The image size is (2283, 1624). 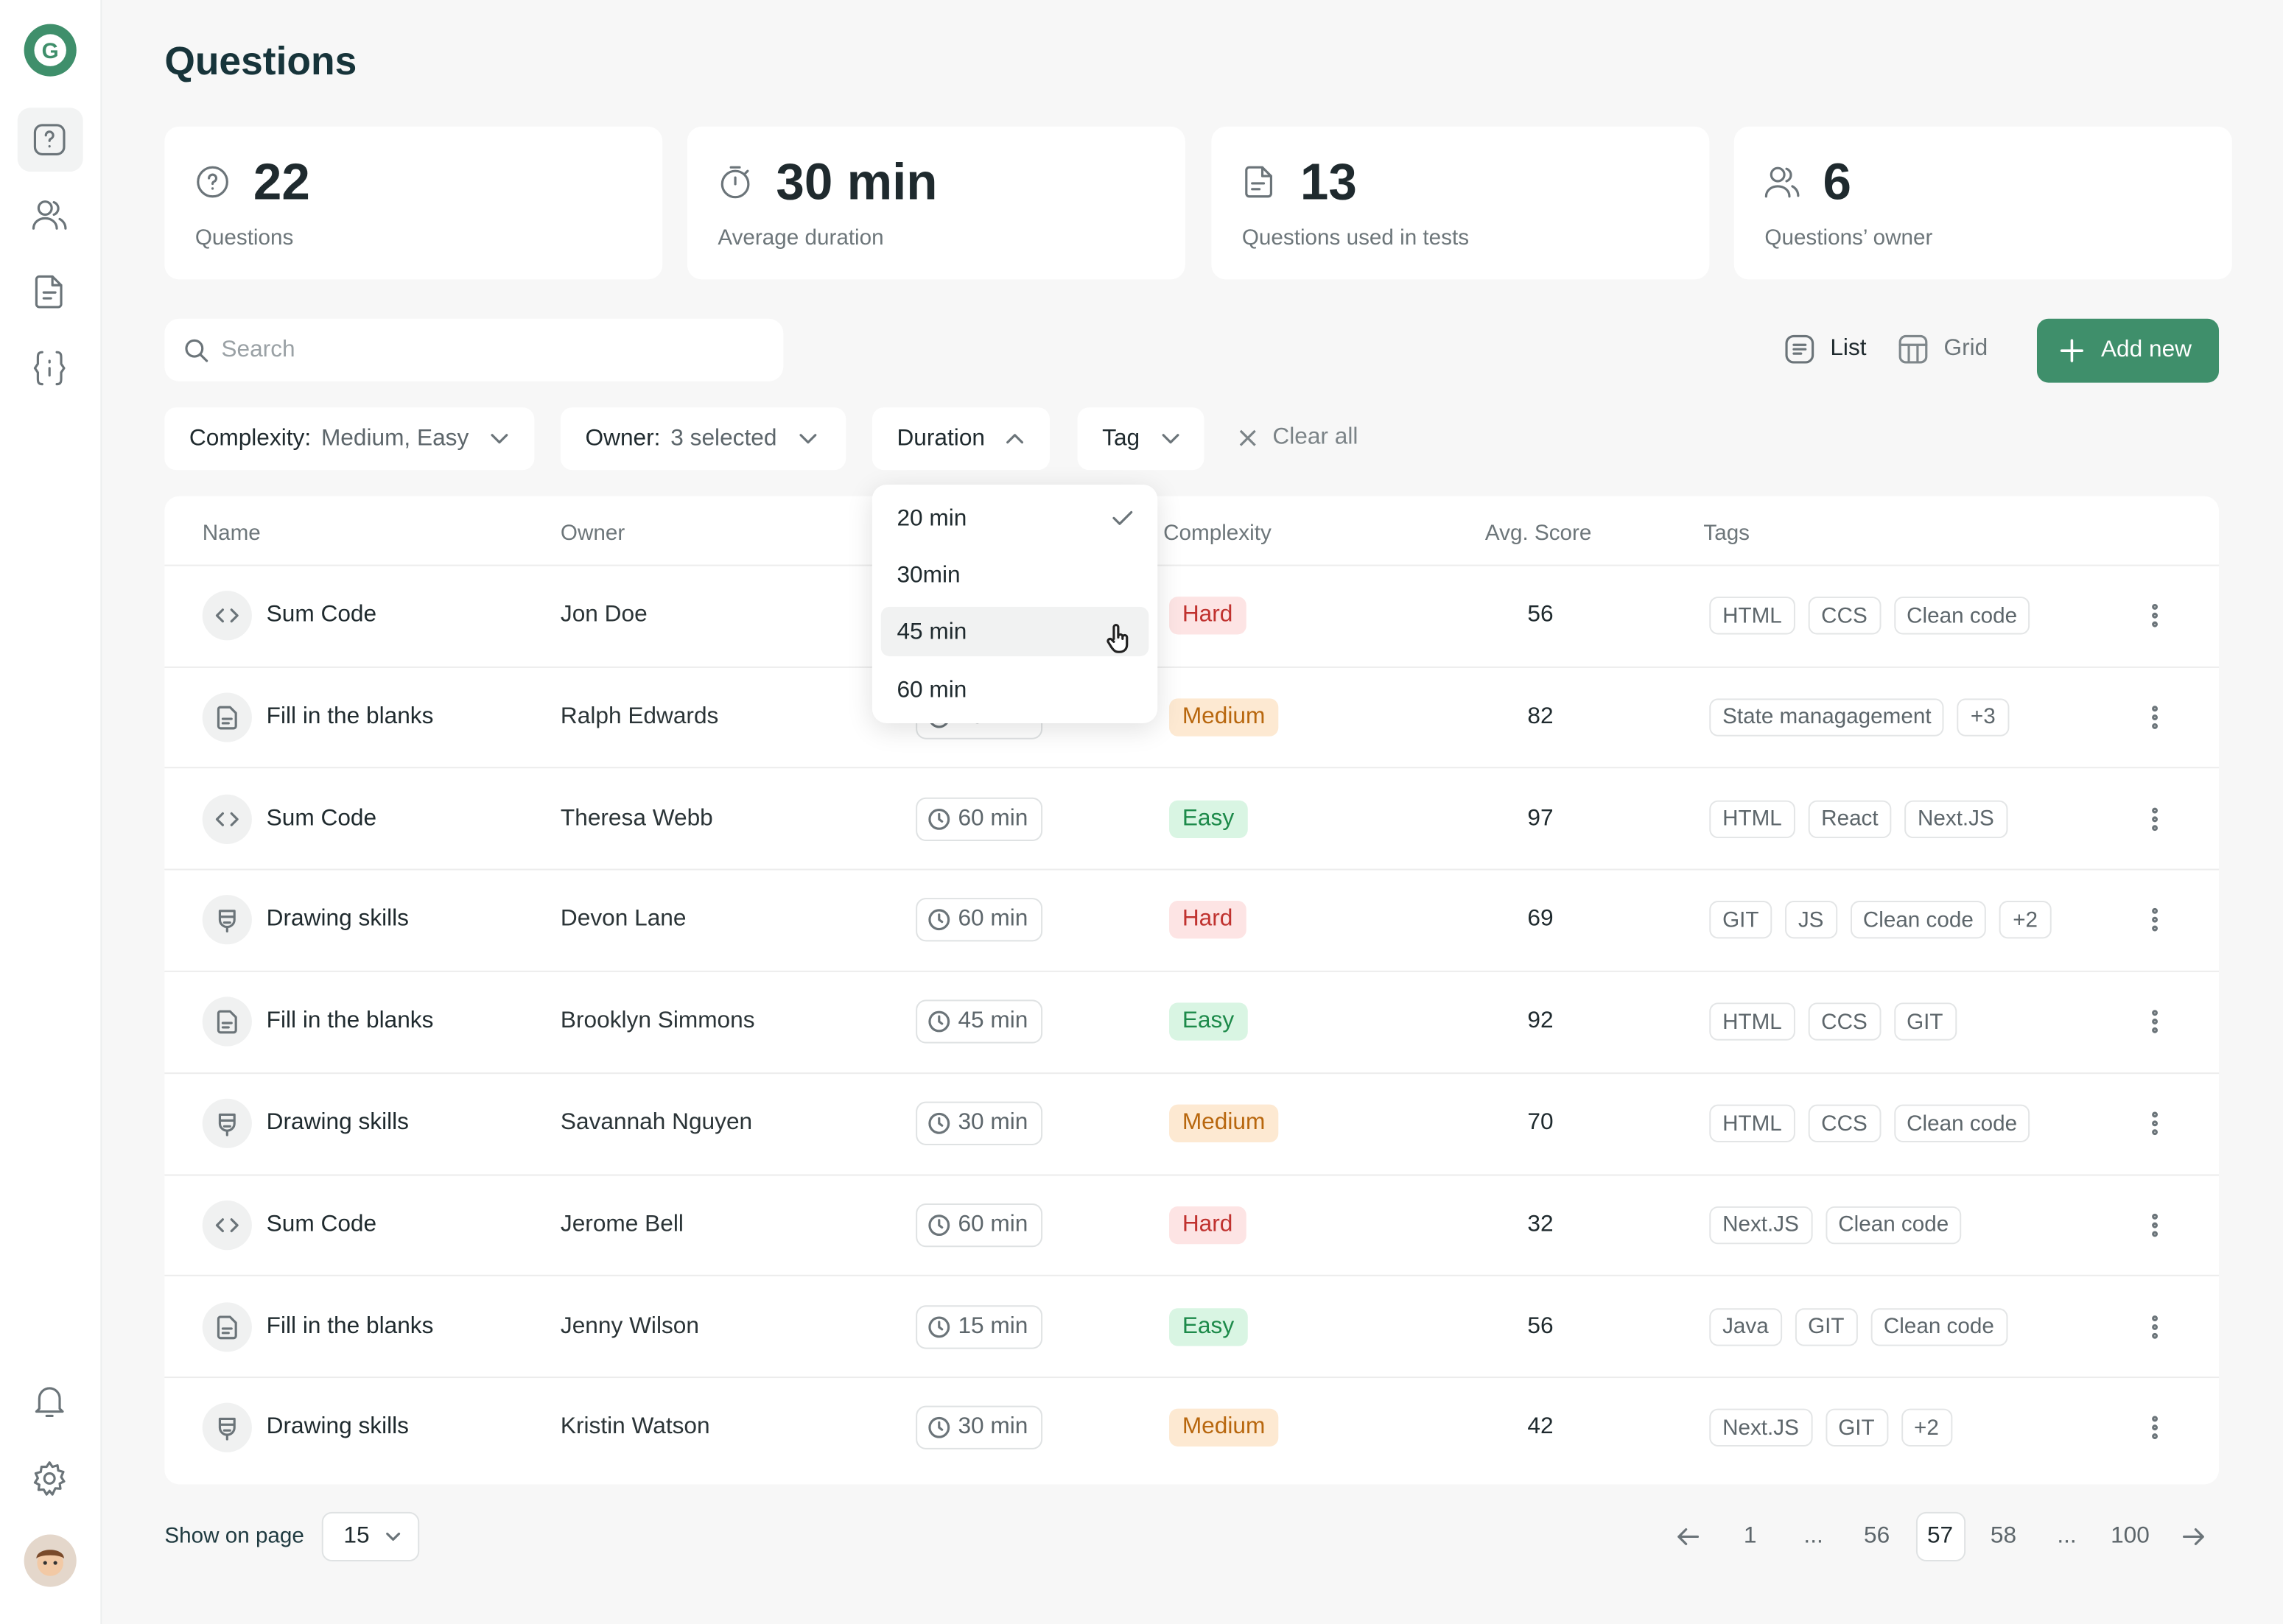 What do you see at coordinates (1752, 1022) in the screenshot?
I see `tag: HTML` at bounding box center [1752, 1022].